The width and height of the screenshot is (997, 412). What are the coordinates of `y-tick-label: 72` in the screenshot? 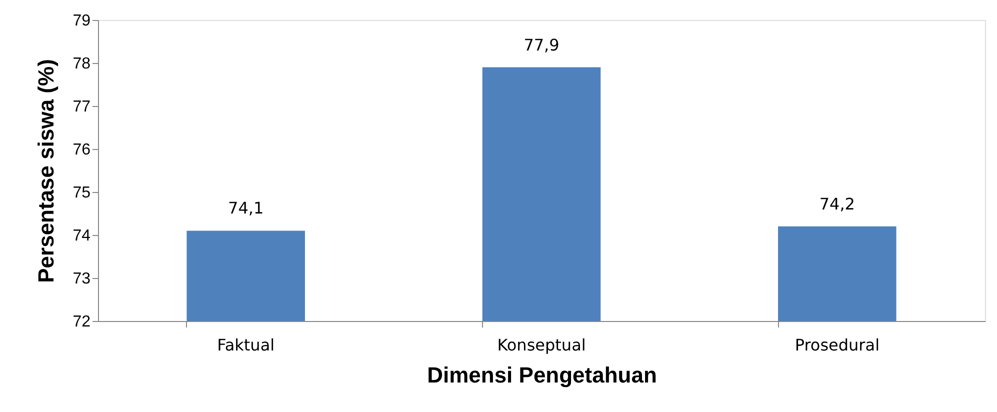 It's located at (81, 322).